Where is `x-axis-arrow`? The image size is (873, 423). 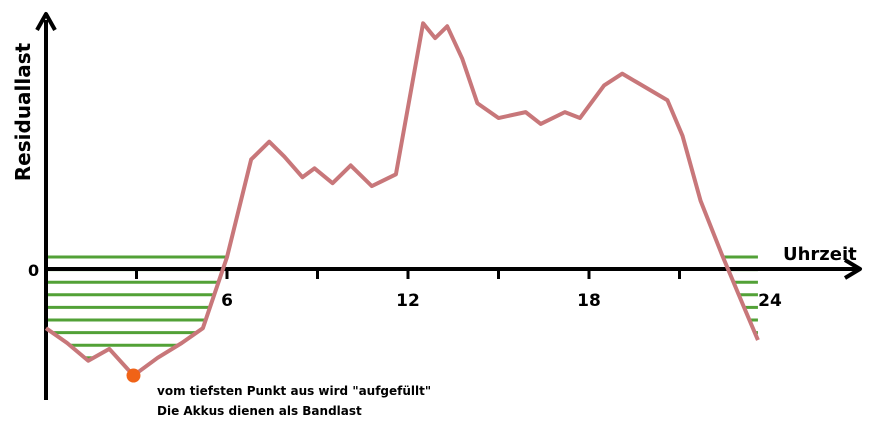 x-axis-arrow is located at coordinates (852, 269).